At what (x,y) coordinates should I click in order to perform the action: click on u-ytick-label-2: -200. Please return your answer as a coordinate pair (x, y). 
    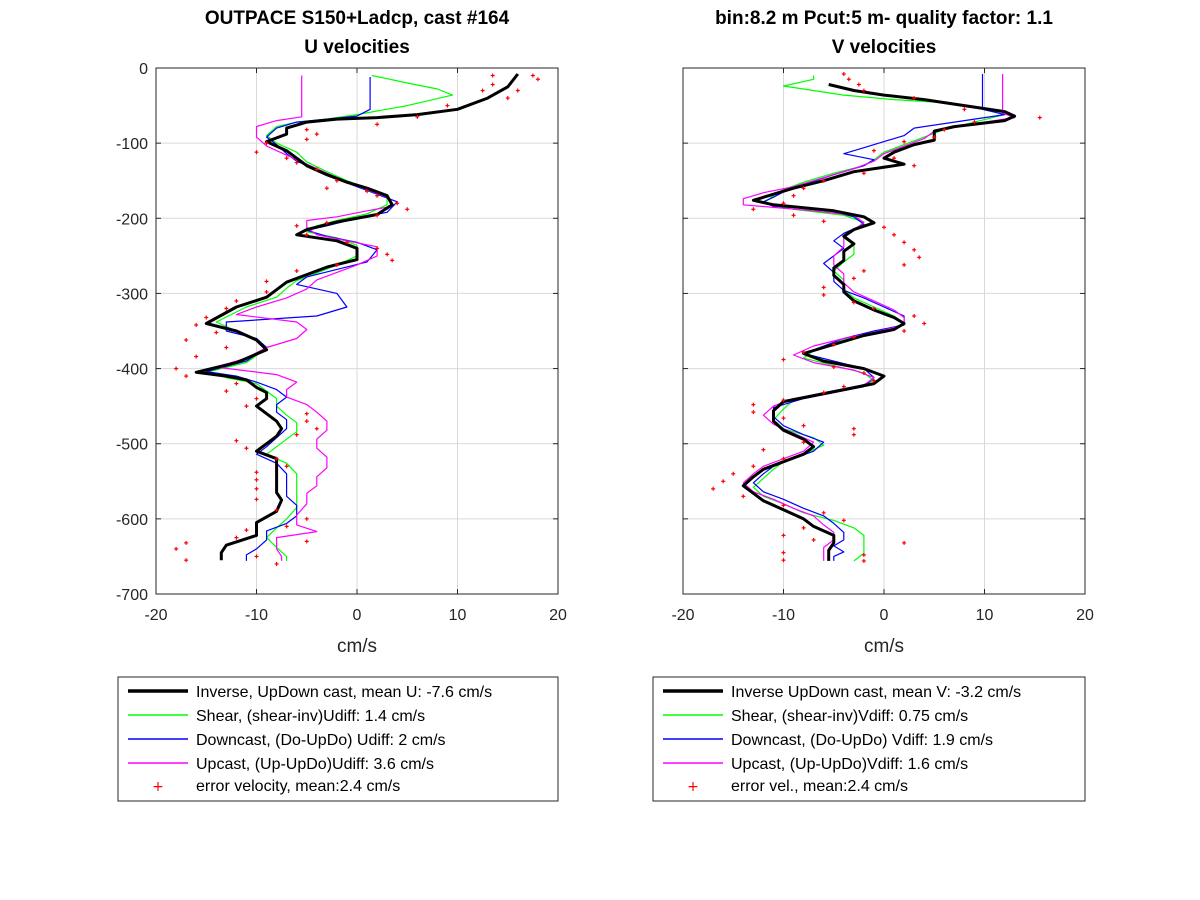
    Looking at the image, I should click on (132, 219).